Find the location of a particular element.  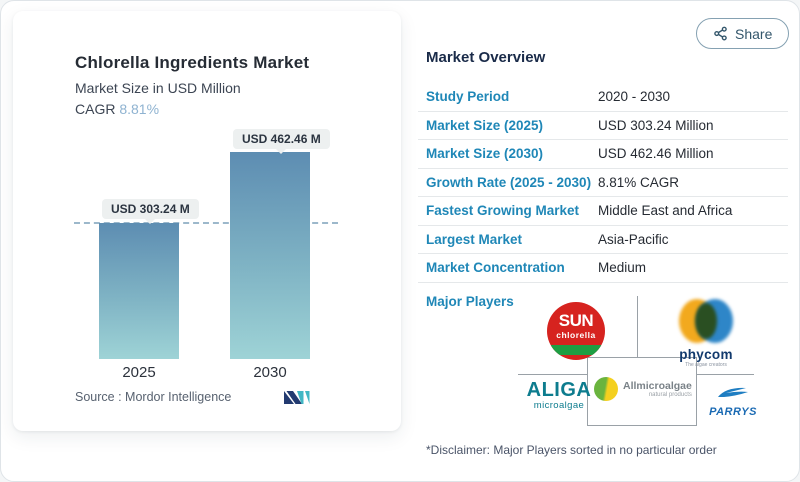

row-label: Market Size (2030) is located at coordinates (485, 154).